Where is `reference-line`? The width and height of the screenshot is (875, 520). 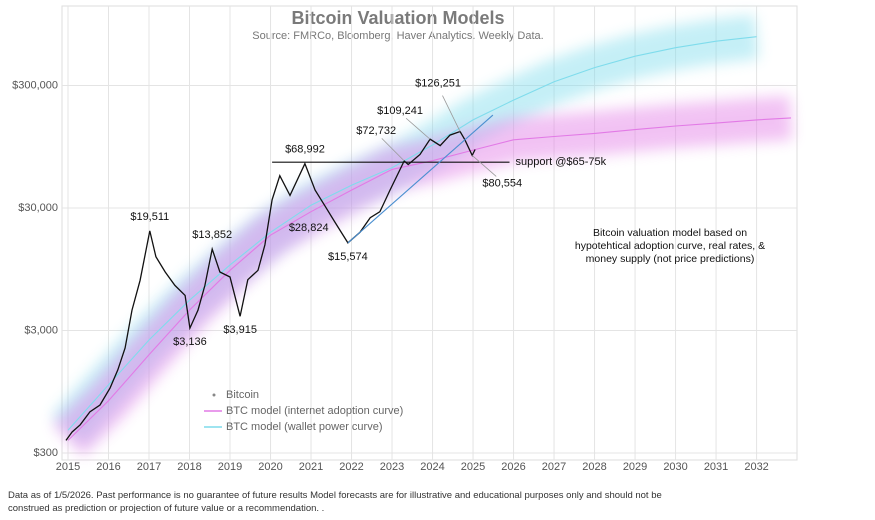 reference-line is located at coordinates (420, 179).